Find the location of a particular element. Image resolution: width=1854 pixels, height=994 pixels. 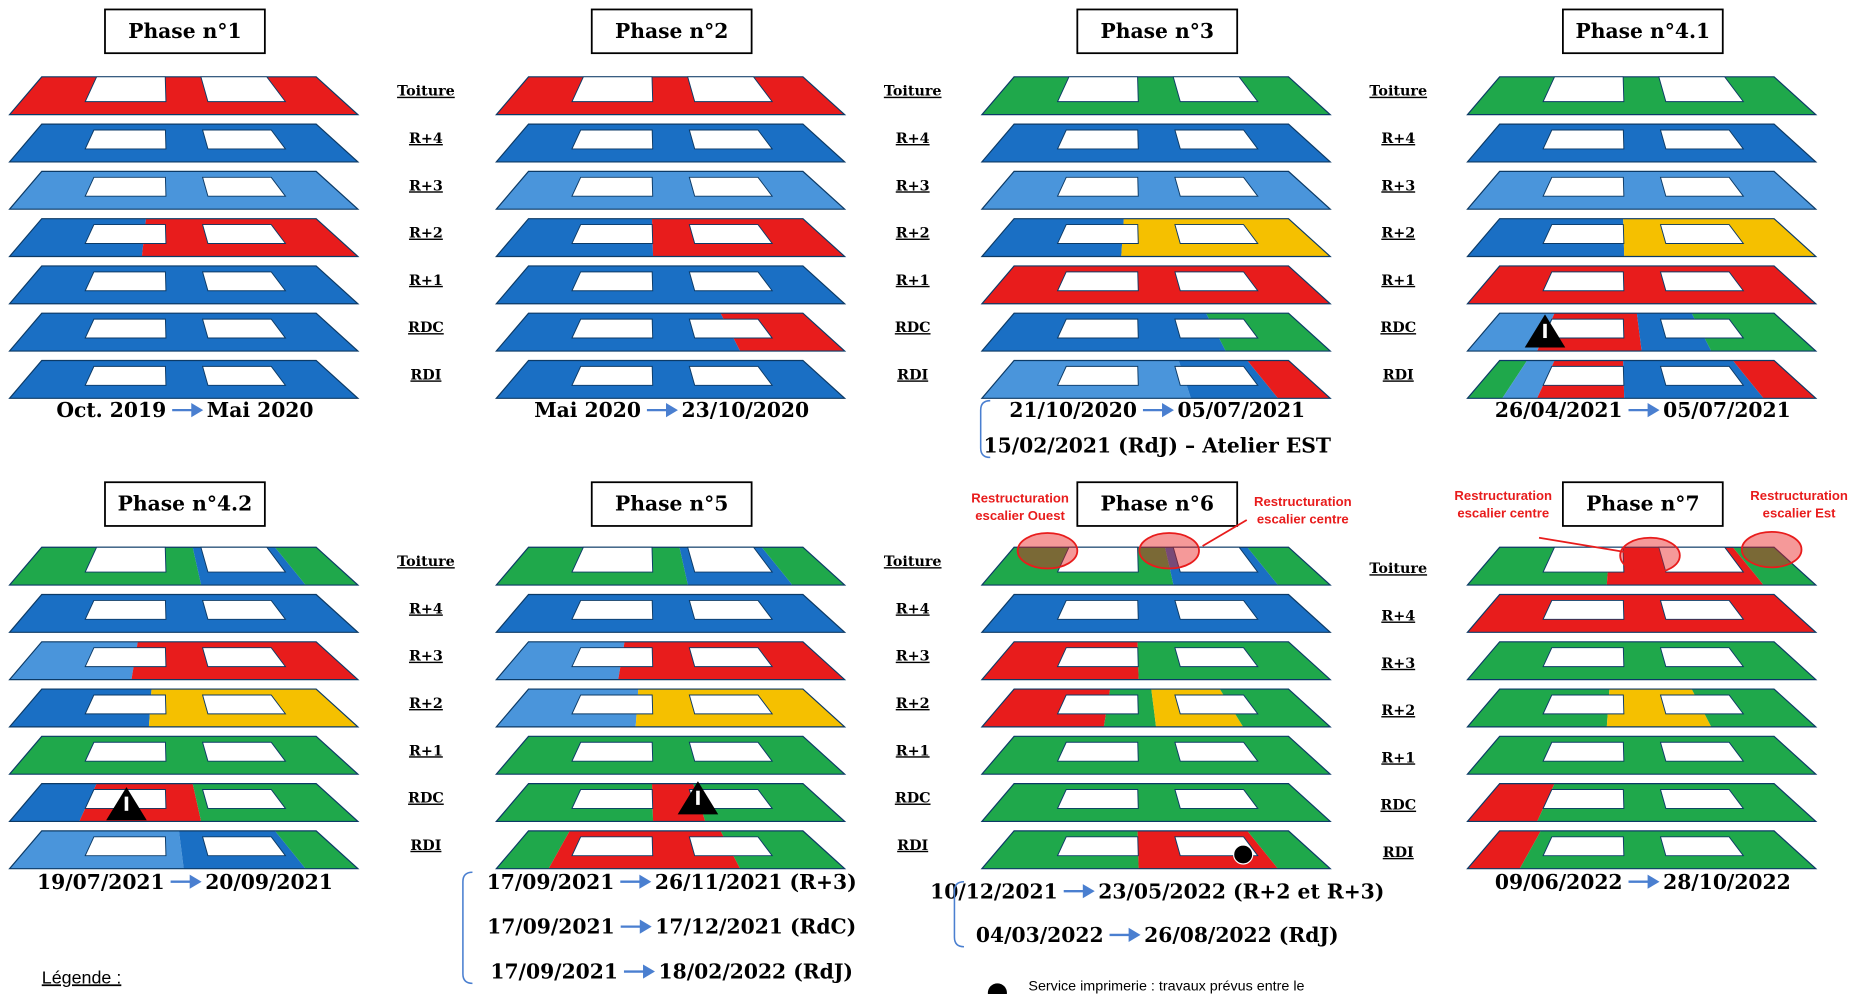

date-from: 21/10/2020 is located at coordinates (1073, 410).